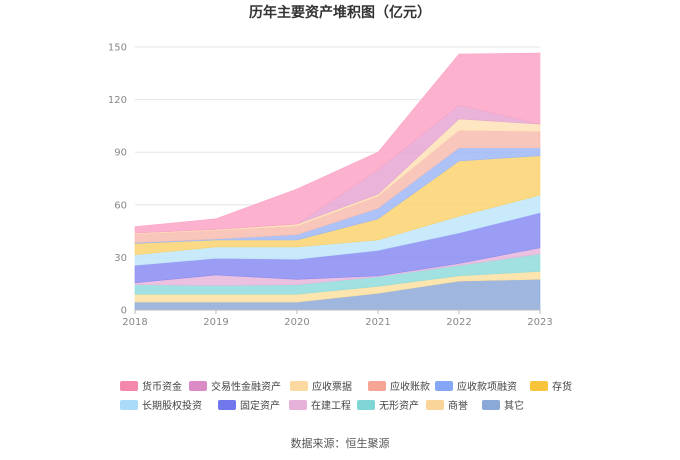  What do you see at coordinates (172, 405) in the screenshot?
I see `legend-label: 长期股权投资` at bounding box center [172, 405].